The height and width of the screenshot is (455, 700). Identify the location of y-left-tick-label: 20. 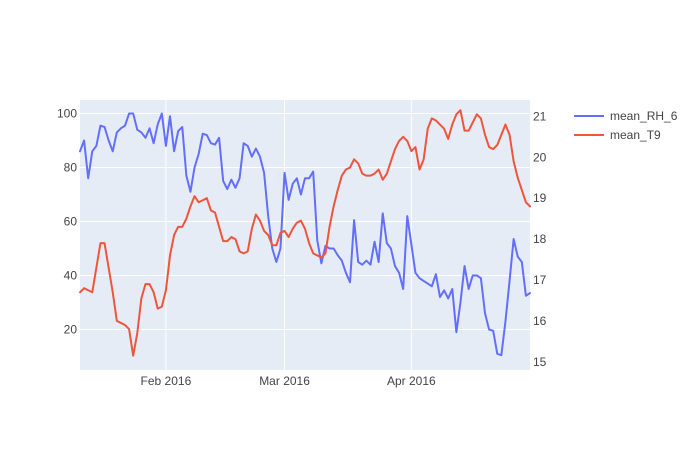
(71, 330).